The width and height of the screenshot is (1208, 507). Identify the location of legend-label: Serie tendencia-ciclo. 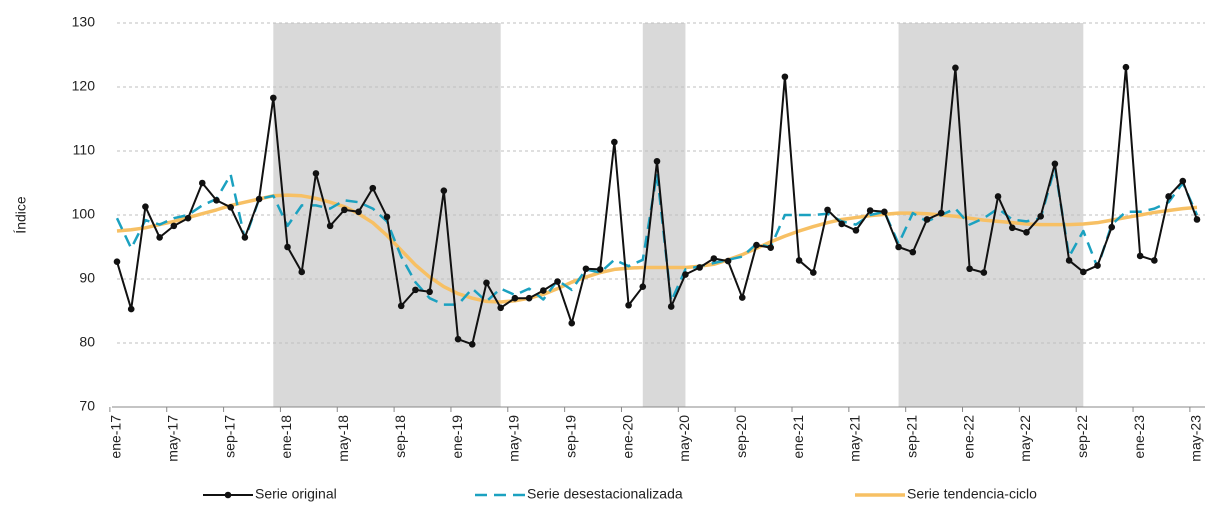
(972, 494).